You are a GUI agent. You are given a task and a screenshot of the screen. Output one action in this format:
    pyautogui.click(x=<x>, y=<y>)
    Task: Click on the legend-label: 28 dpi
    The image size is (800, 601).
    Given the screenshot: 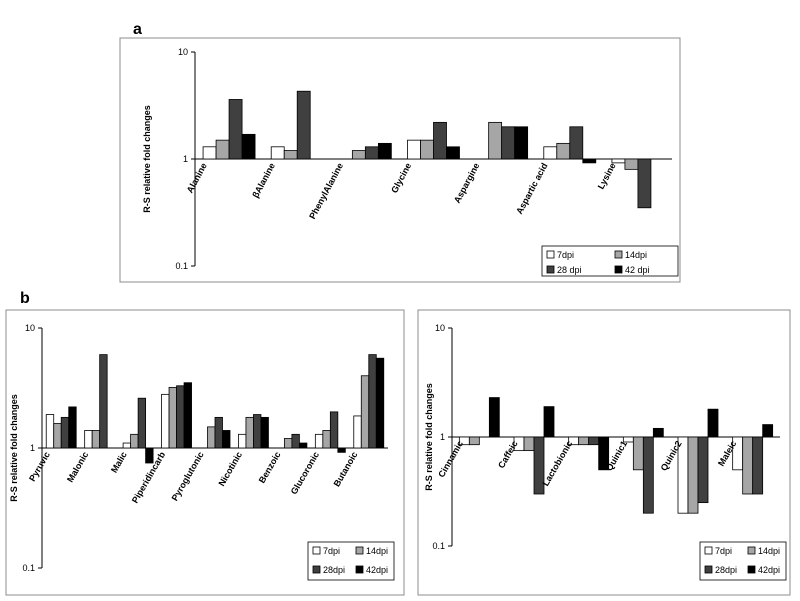 What is the action you would take?
    pyautogui.click(x=569, y=270)
    